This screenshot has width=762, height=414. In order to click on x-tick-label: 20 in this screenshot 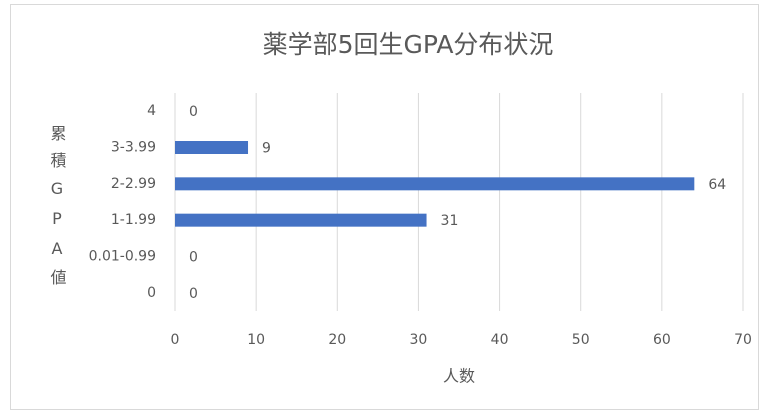, I will do `click(337, 340)`.